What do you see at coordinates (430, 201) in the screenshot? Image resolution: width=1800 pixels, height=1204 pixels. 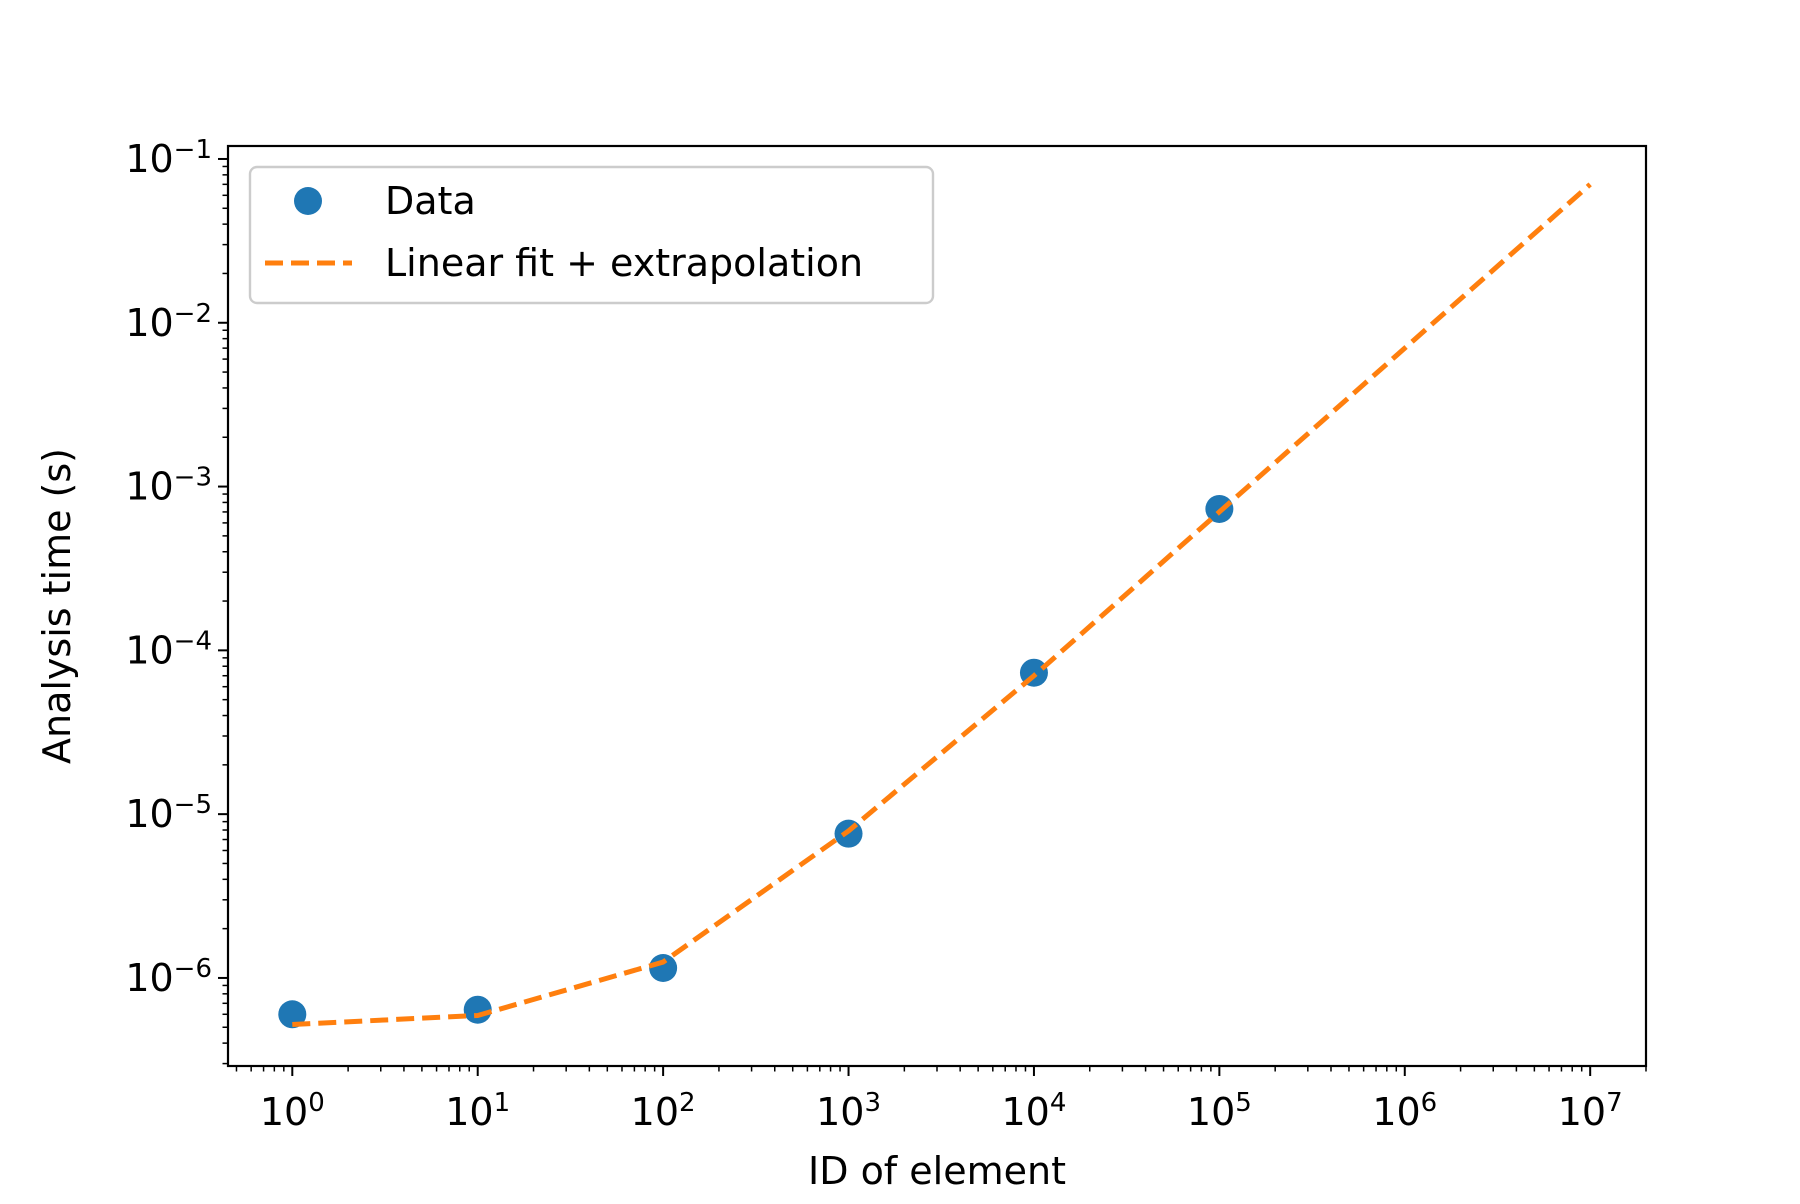 I see `legend-label-data: Data` at bounding box center [430, 201].